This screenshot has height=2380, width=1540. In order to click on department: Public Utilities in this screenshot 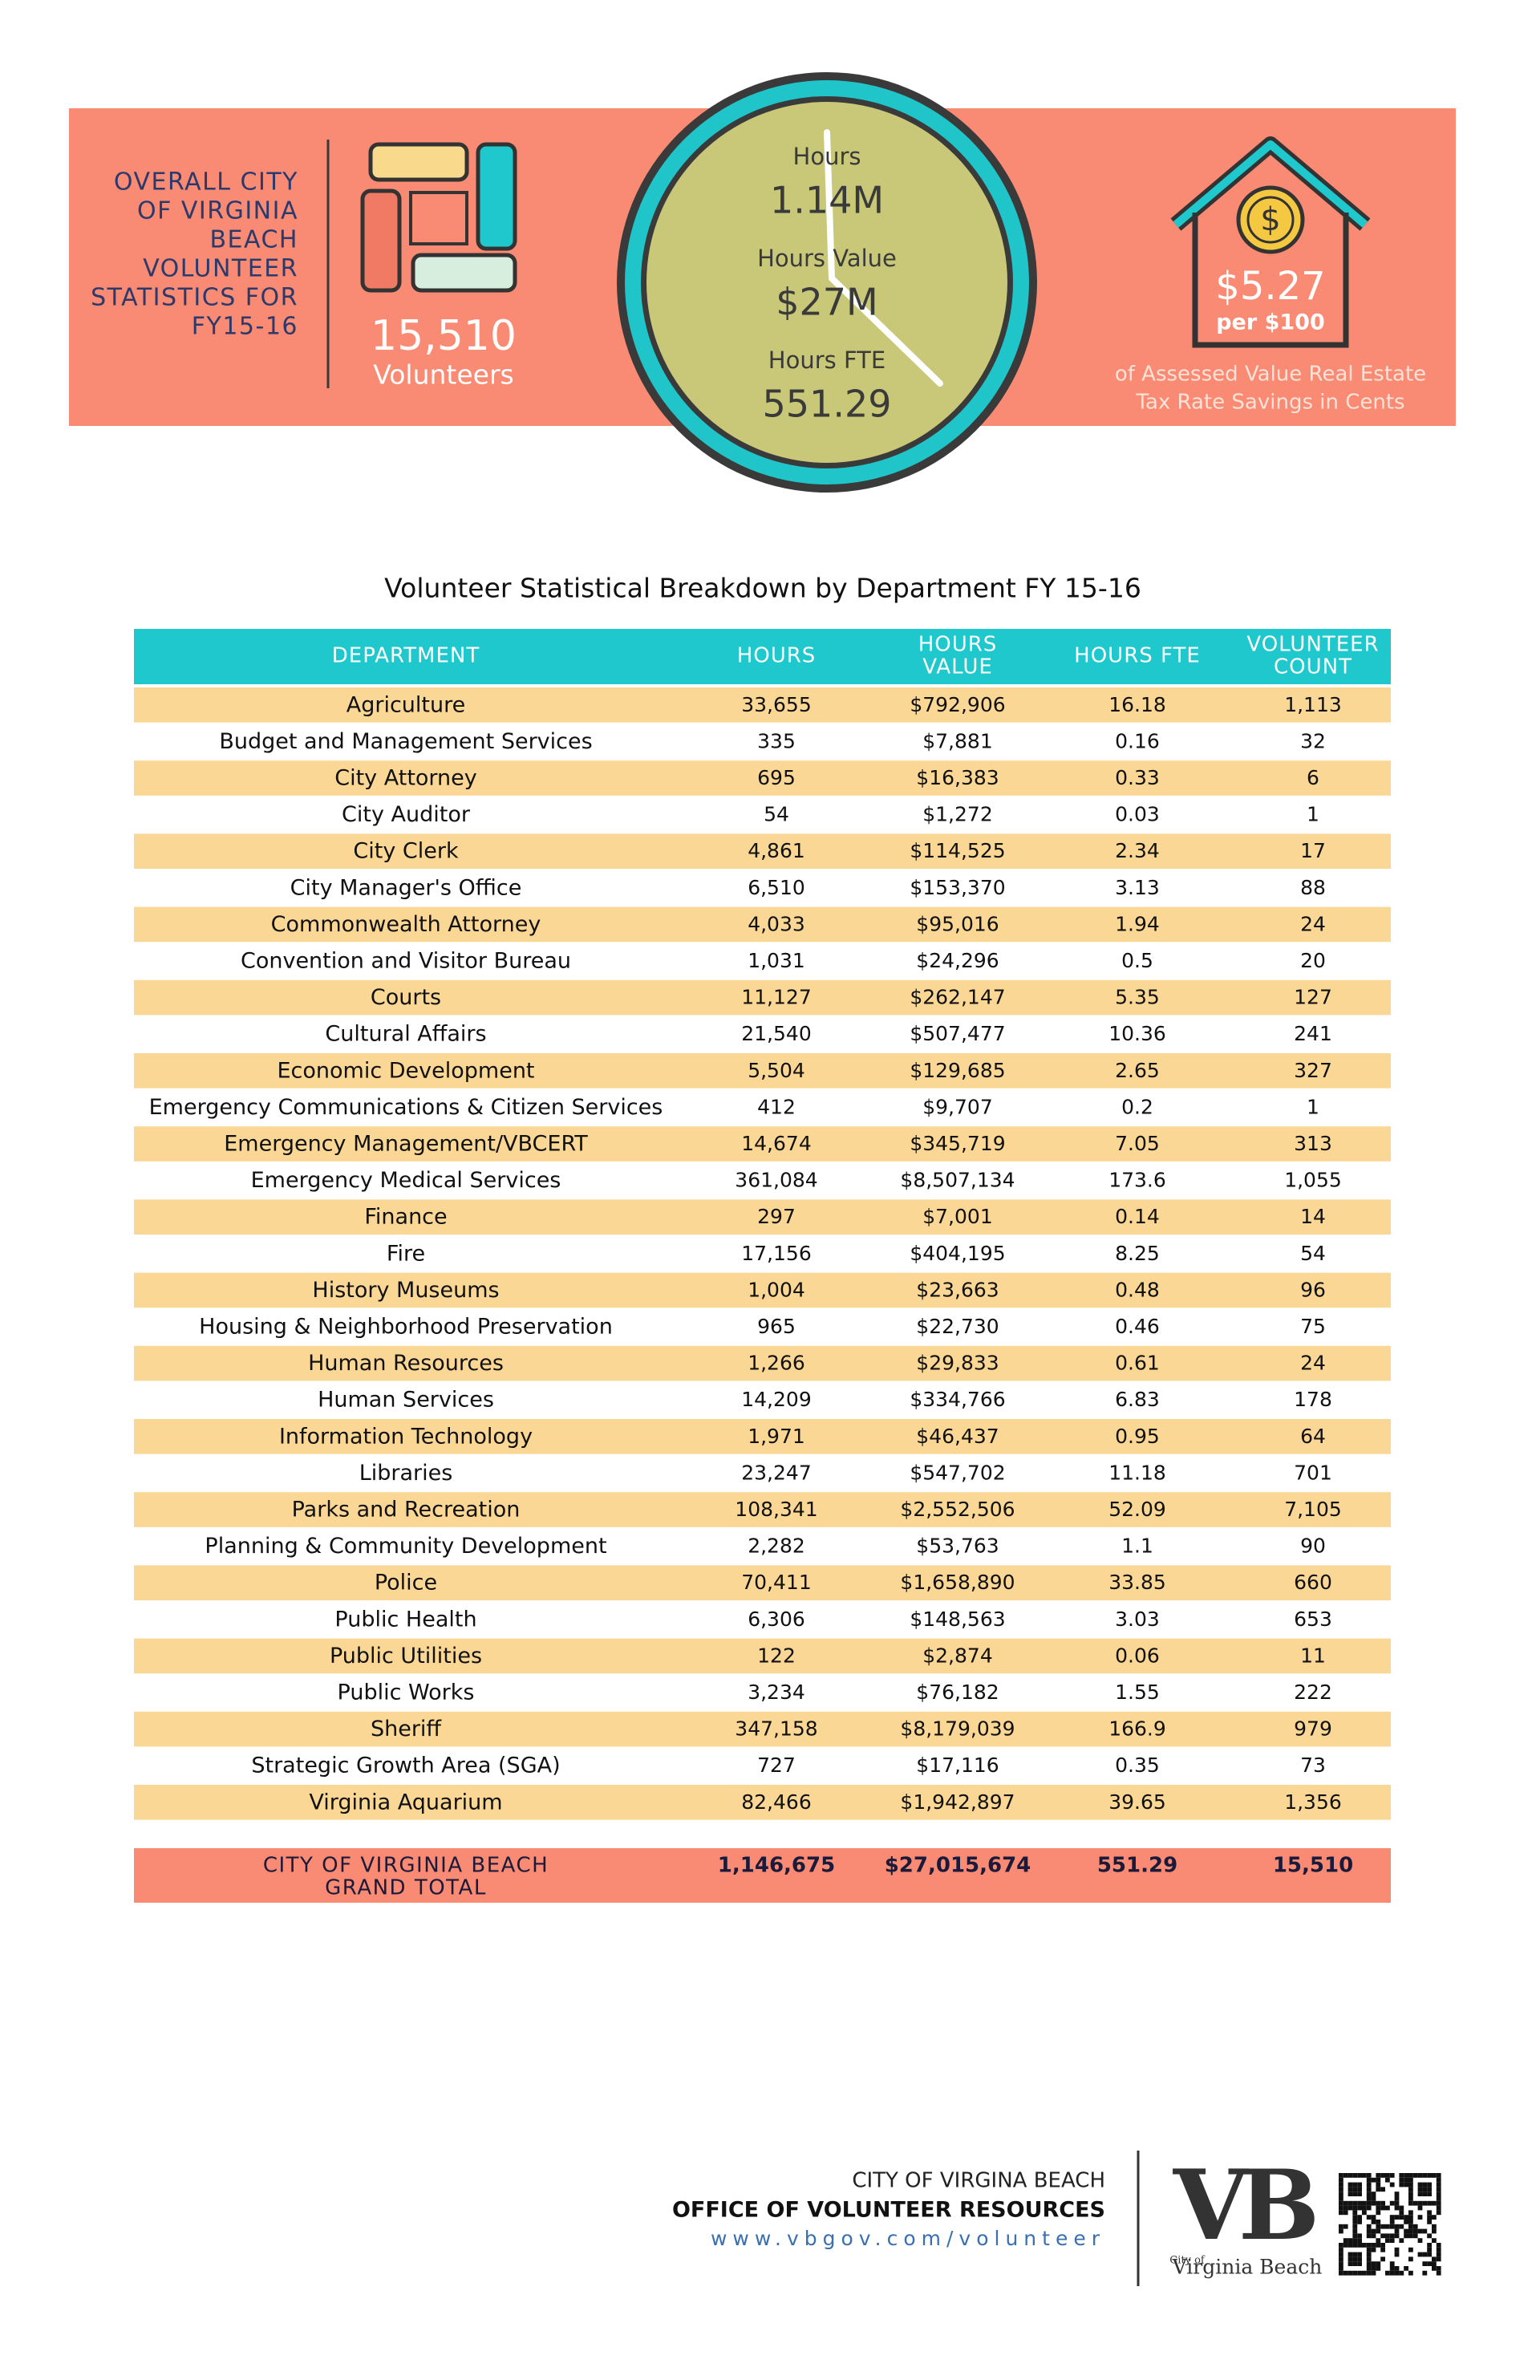, I will do `click(406, 1656)`.